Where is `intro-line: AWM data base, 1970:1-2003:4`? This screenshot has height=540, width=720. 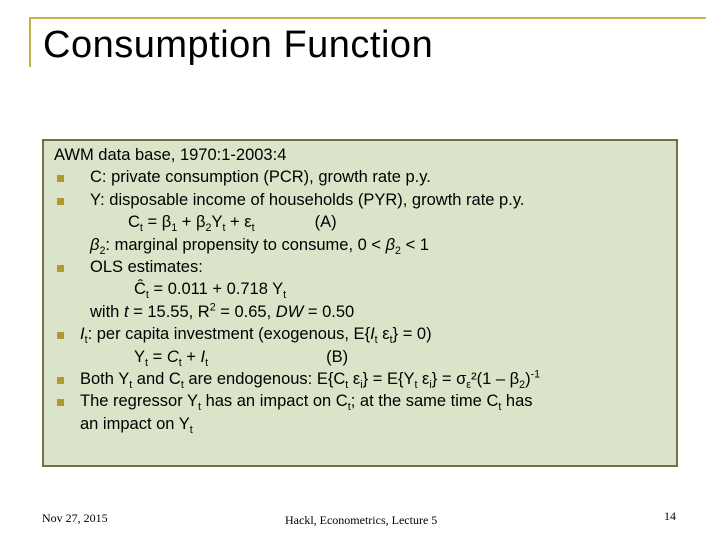 intro-line: AWM data base, 1970:1-2003:4 is located at coordinates (170, 155).